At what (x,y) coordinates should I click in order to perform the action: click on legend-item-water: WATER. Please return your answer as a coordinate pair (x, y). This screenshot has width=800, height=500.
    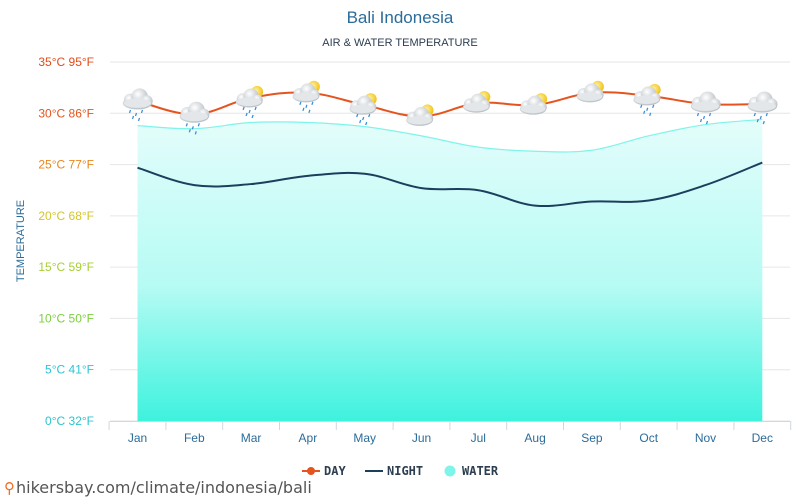
    Looking at the image, I should click on (471, 471).